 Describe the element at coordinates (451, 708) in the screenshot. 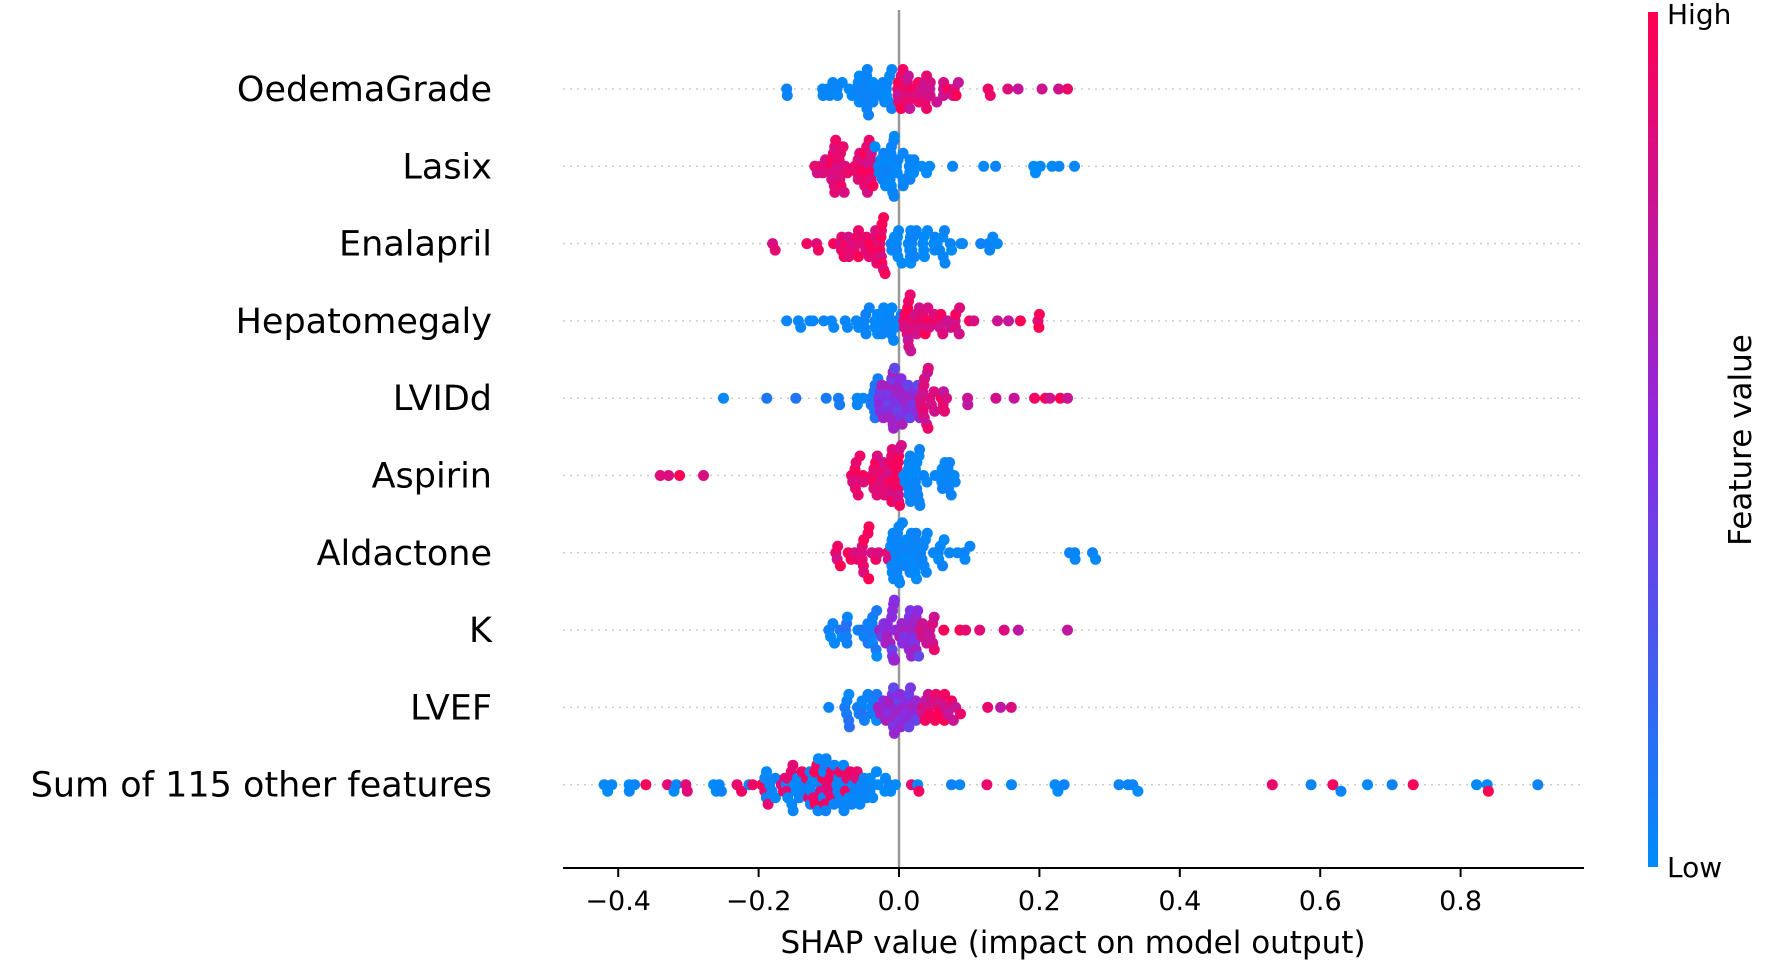

I see `feature-label: LVEF` at that location.